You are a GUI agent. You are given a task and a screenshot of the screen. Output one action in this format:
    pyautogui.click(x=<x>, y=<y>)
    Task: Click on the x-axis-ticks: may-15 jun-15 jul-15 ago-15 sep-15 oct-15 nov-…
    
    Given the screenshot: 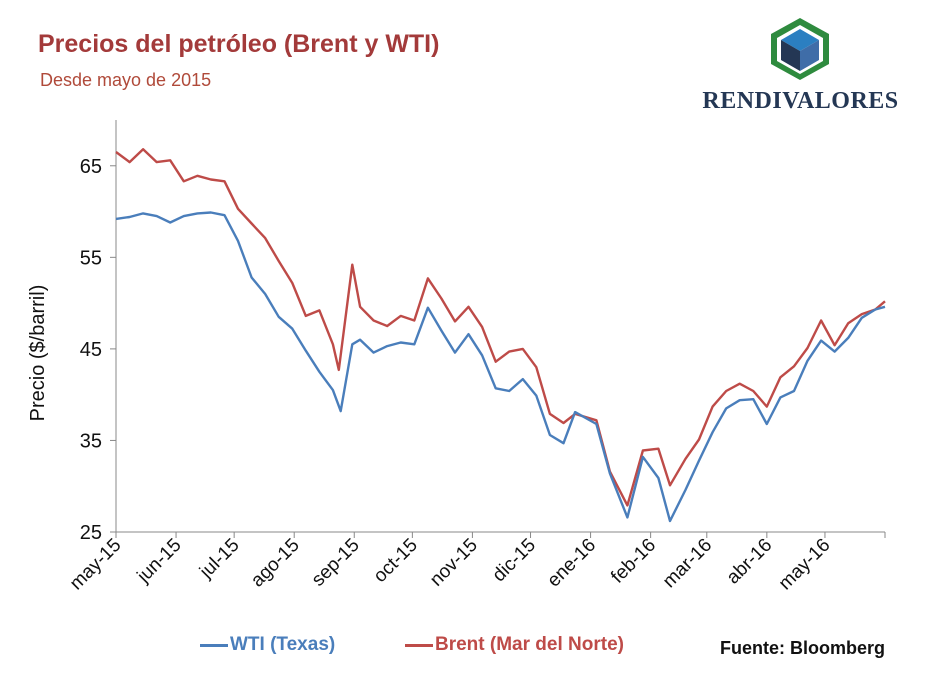 What is the action you would take?
    pyautogui.click(x=476, y=563)
    